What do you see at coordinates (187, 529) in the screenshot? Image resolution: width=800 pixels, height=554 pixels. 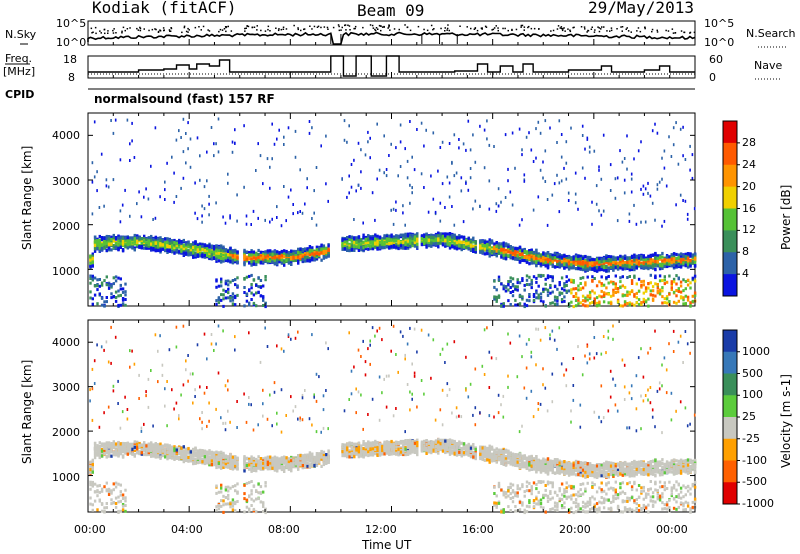 I see `xtick-4: 04:00` at bounding box center [187, 529].